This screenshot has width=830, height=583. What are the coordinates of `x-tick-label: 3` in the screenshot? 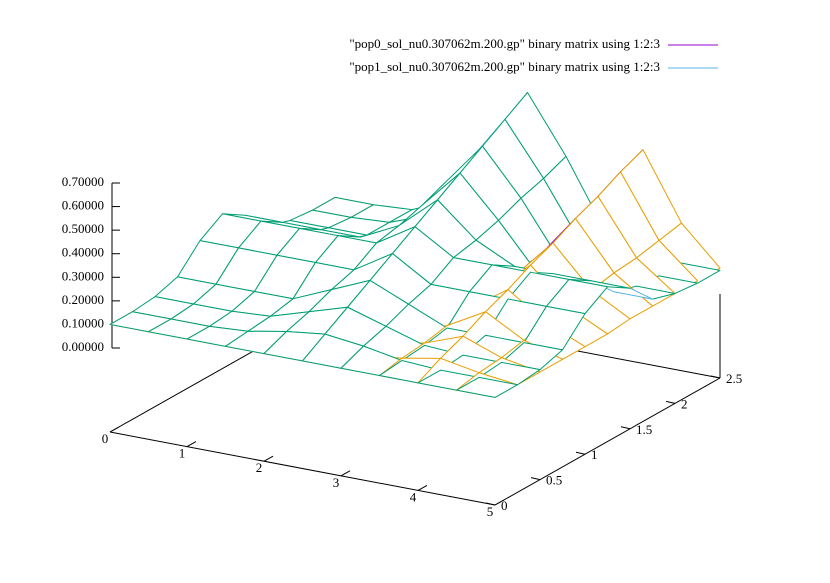 It's located at (336, 482).